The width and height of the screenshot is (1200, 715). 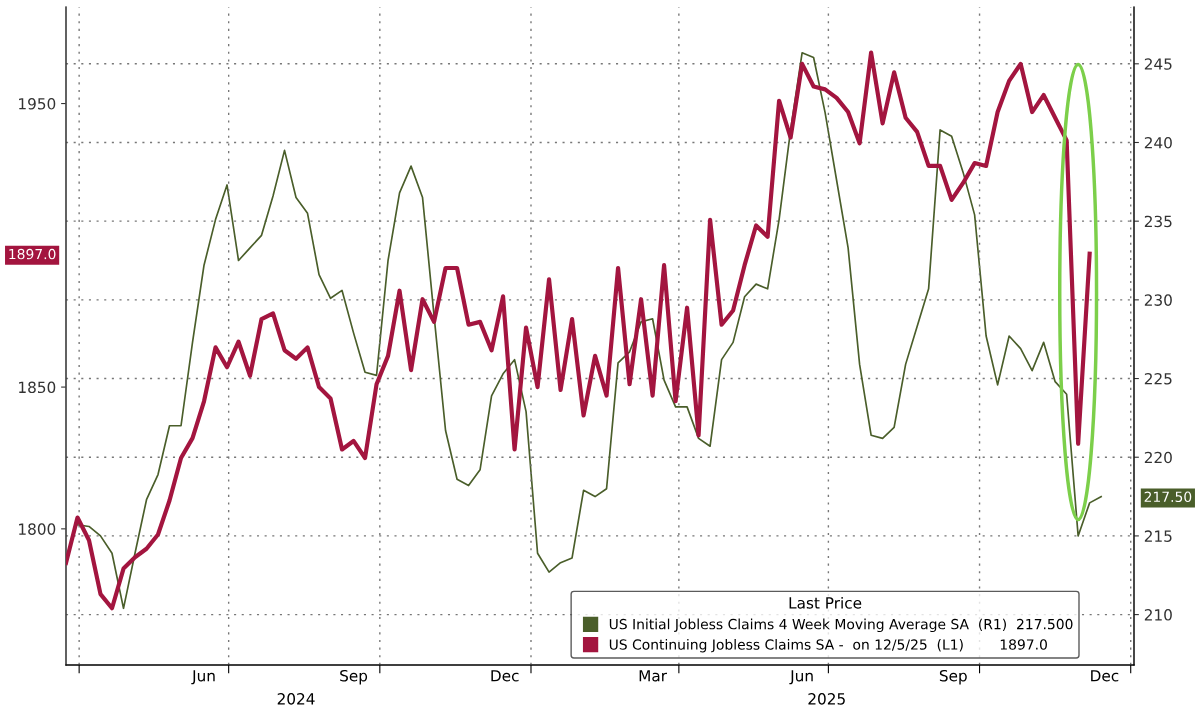 I want to click on y2-tick-label: 225, so click(x=1158, y=379).